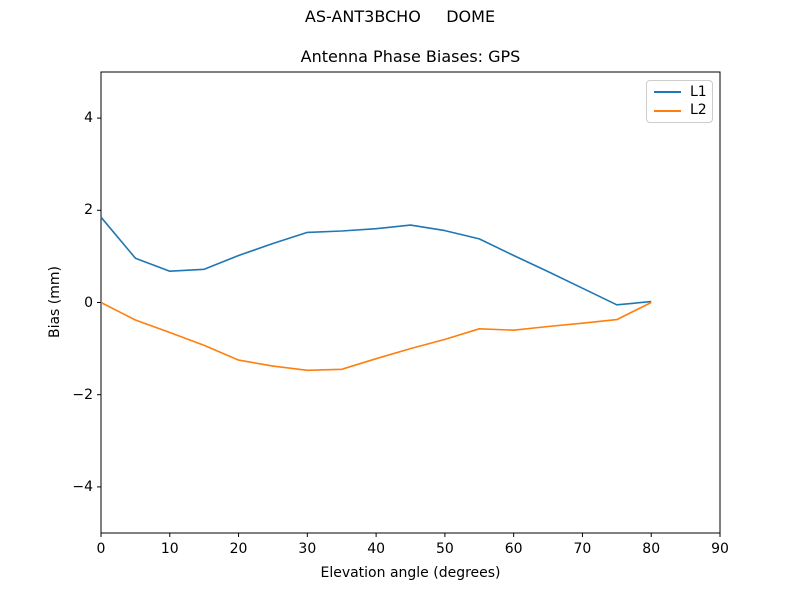 The height and width of the screenshot is (600, 800). I want to click on y-axis-label: Bias (mm), so click(55, 302).